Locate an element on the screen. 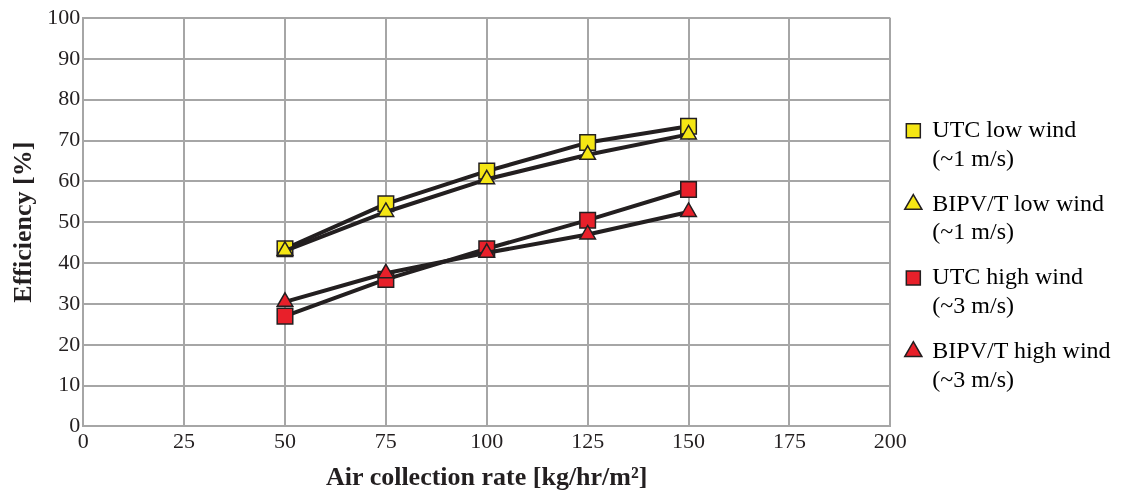 This screenshot has height=503, width=1131. x-tick-label: 200 is located at coordinates (890, 441).